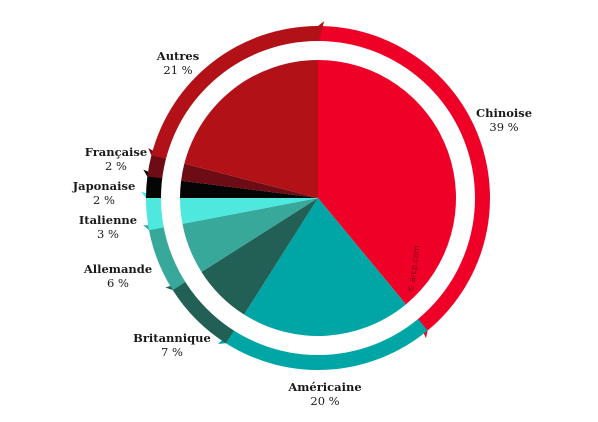 The height and width of the screenshot is (422, 598). Describe the element at coordinates (324, 387) in the screenshot. I see `slice-label-americaine: Américaine` at that location.